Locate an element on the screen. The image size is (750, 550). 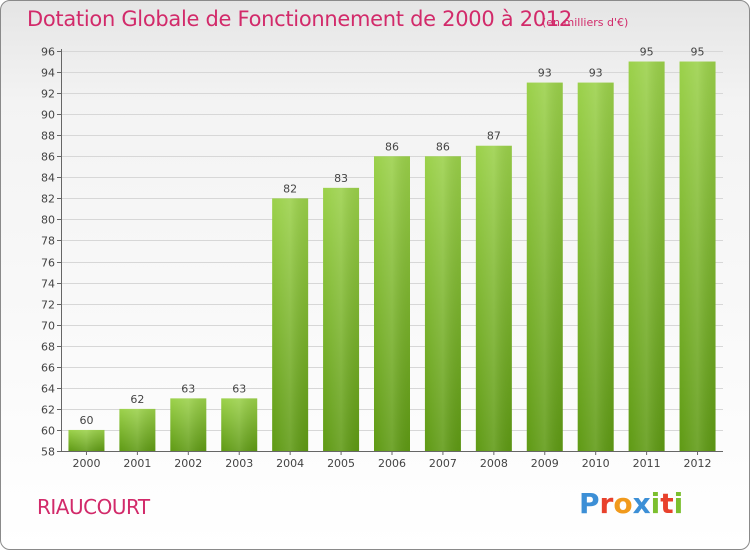
x-tick-label: 2000 is located at coordinates (86, 463).